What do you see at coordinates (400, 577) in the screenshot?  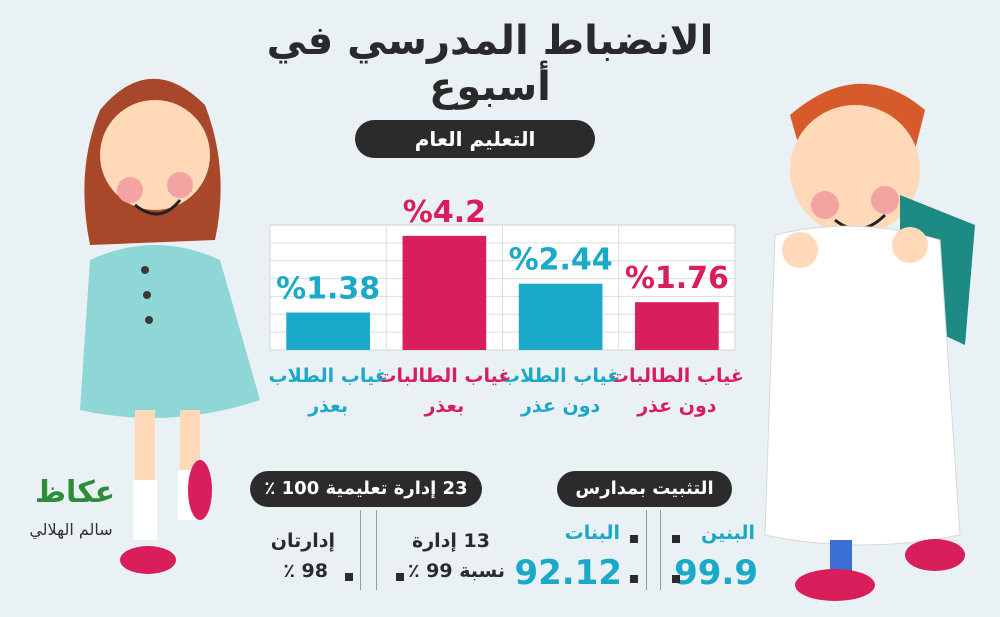 I see `admin-group-a-bullet` at bounding box center [400, 577].